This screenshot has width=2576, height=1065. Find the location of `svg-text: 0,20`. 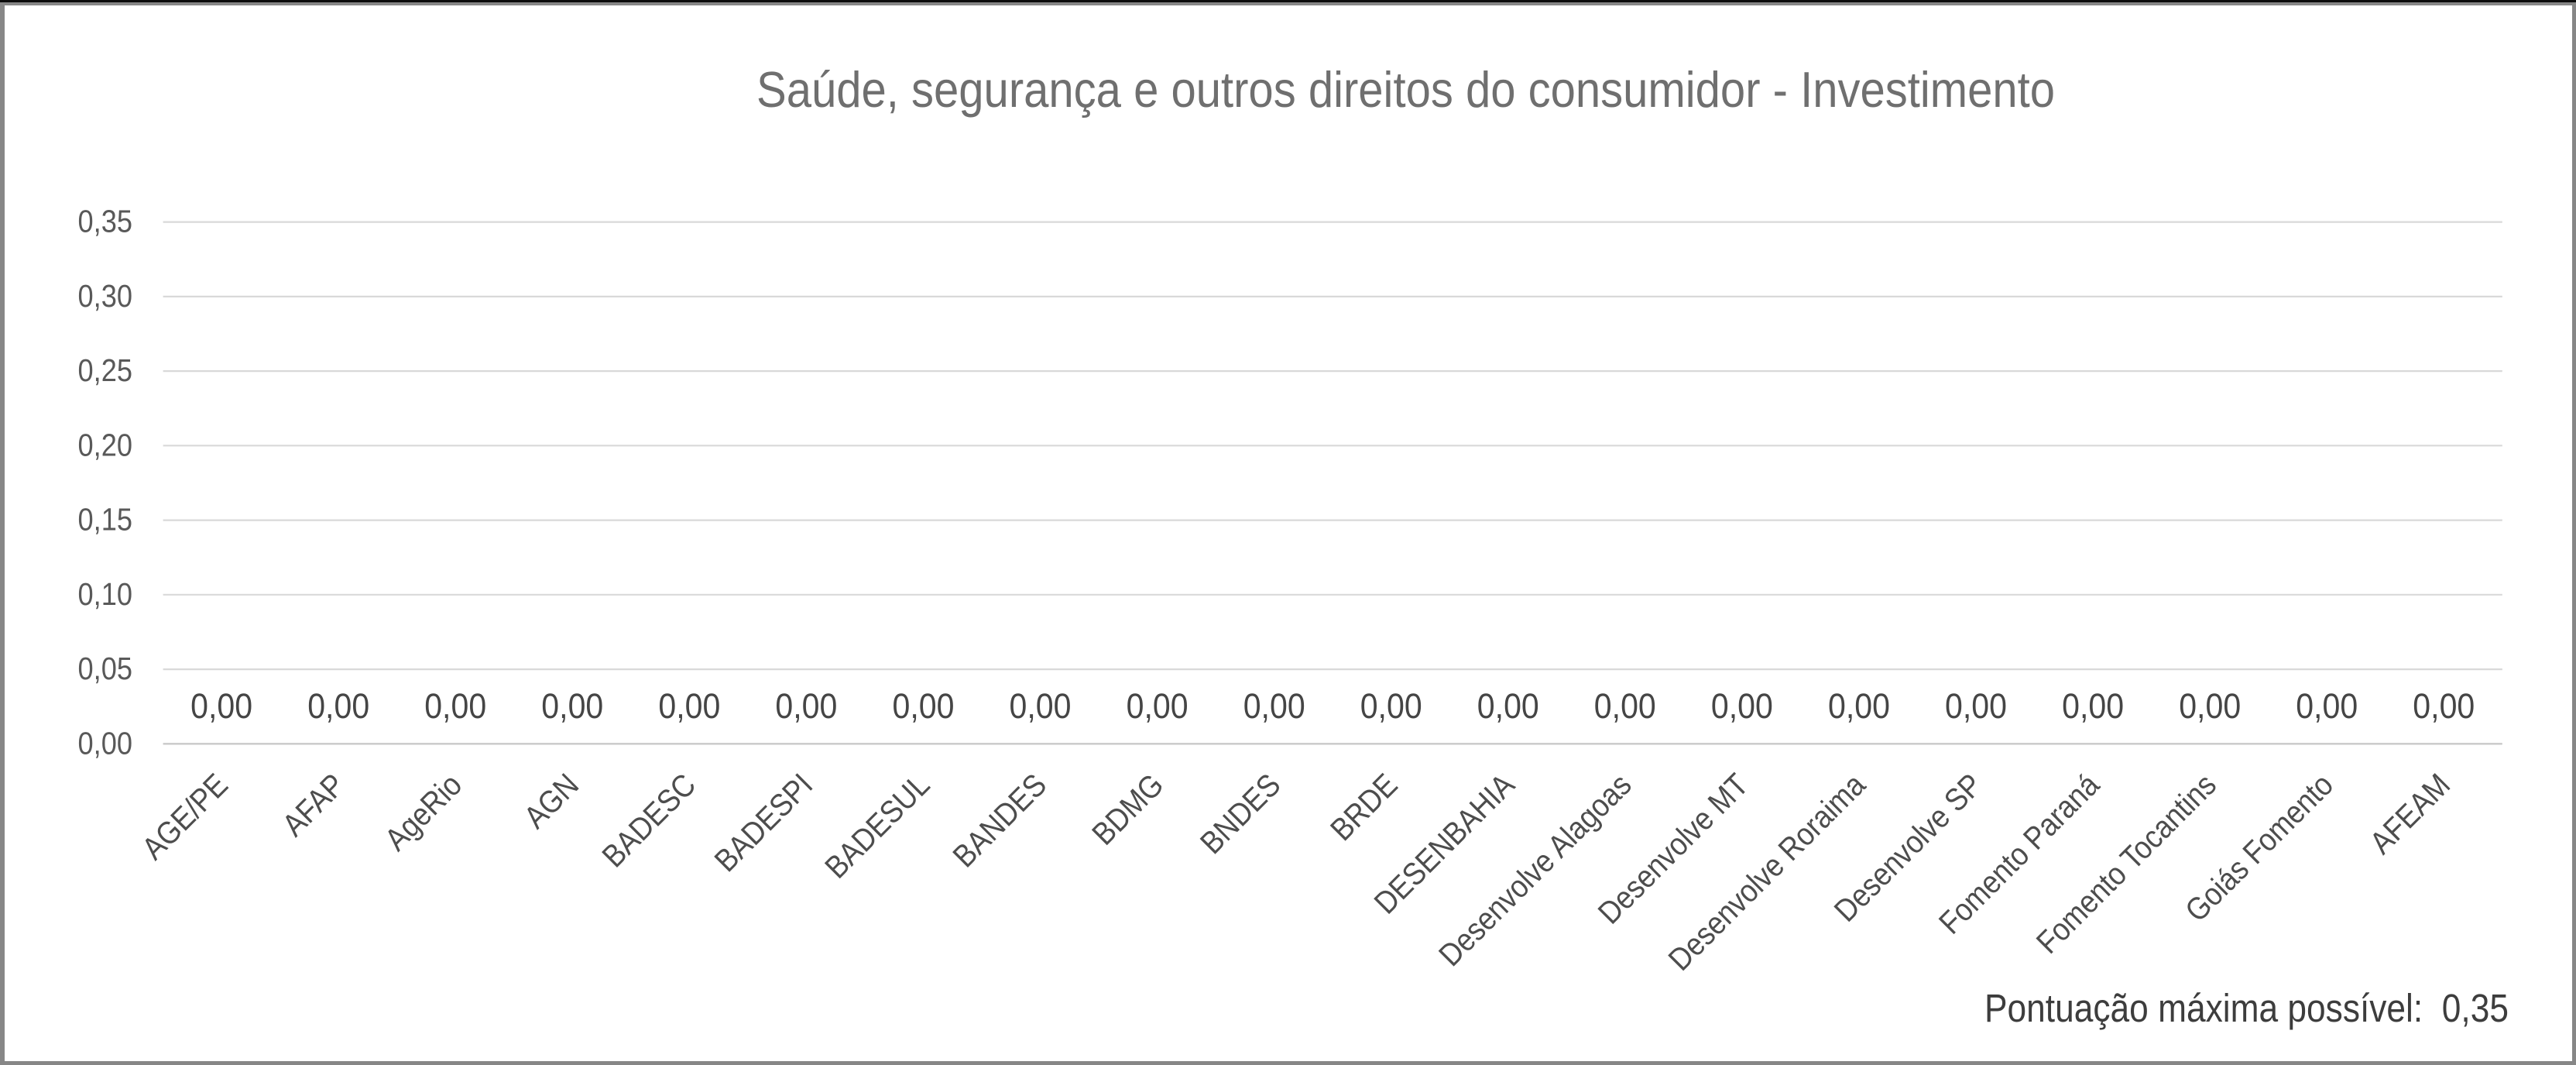

svg-text: 0,20 is located at coordinates (105, 444).